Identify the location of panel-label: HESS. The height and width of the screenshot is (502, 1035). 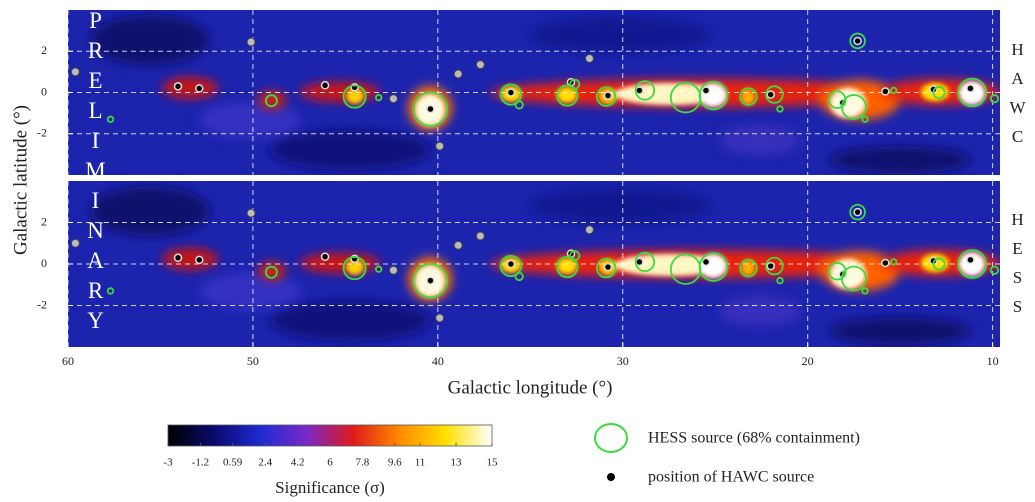
(1017, 268).